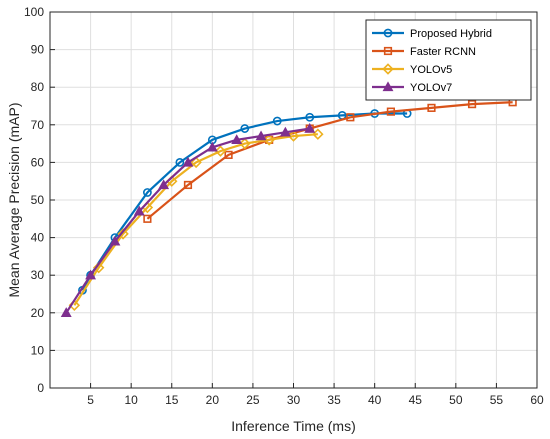 This screenshot has width=550, height=439. What do you see at coordinates (131, 400) in the screenshot?
I see `x-tick-label: 10` at bounding box center [131, 400].